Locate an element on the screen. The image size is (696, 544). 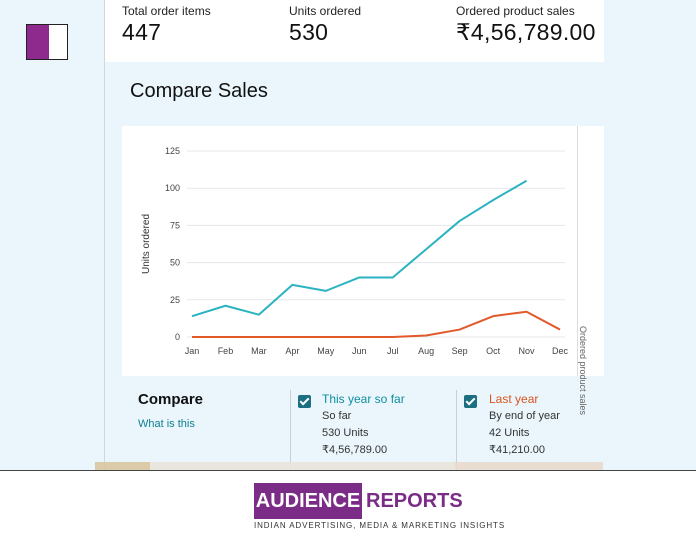
x-tick-label: Oct is located at coordinates (493, 351).